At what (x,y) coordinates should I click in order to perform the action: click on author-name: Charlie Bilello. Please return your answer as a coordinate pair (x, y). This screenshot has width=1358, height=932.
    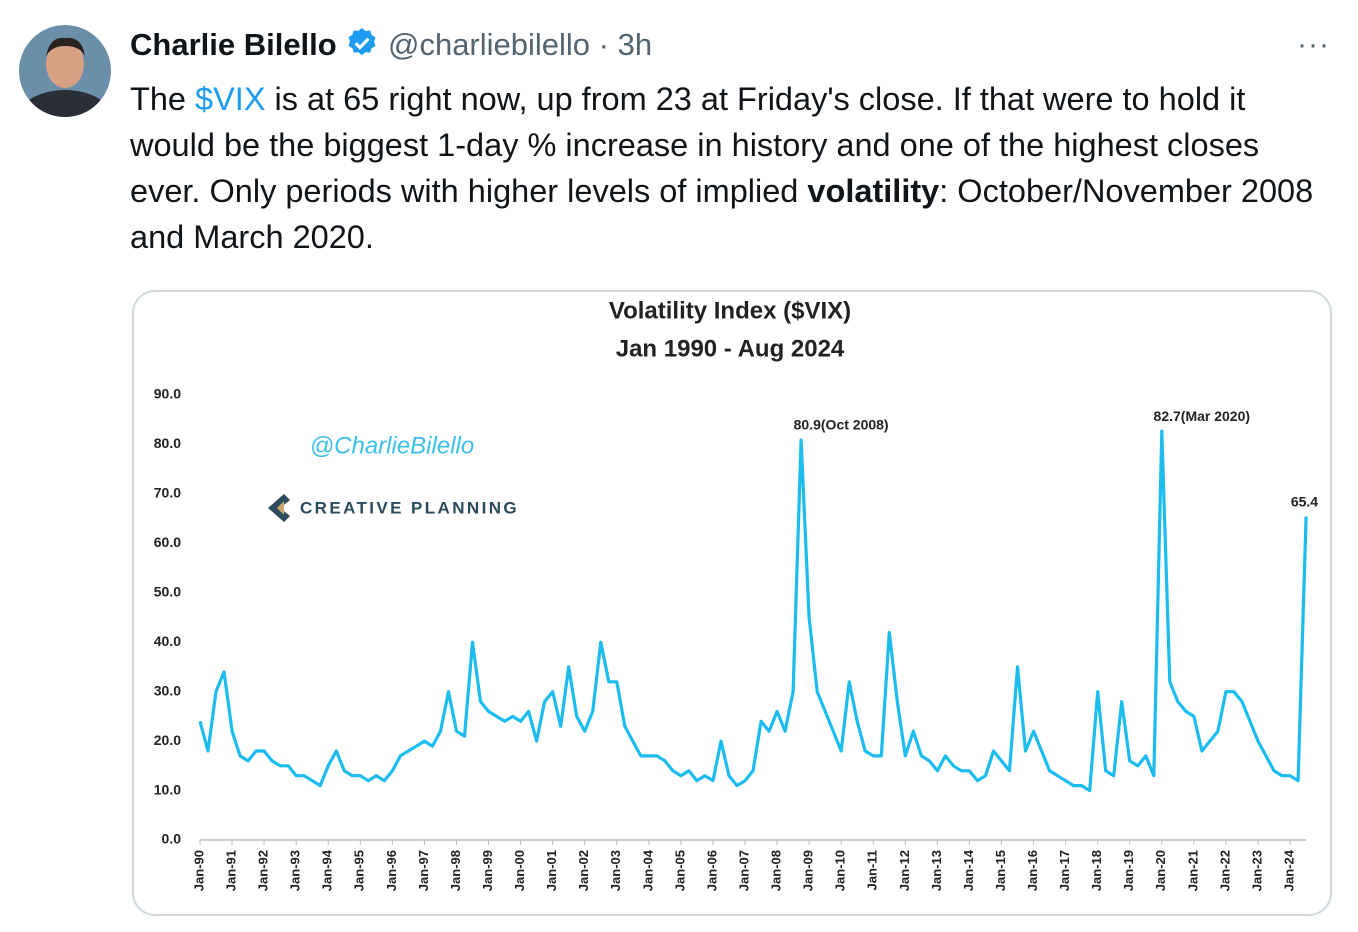
    Looking at the image, I should click on (233, 44).